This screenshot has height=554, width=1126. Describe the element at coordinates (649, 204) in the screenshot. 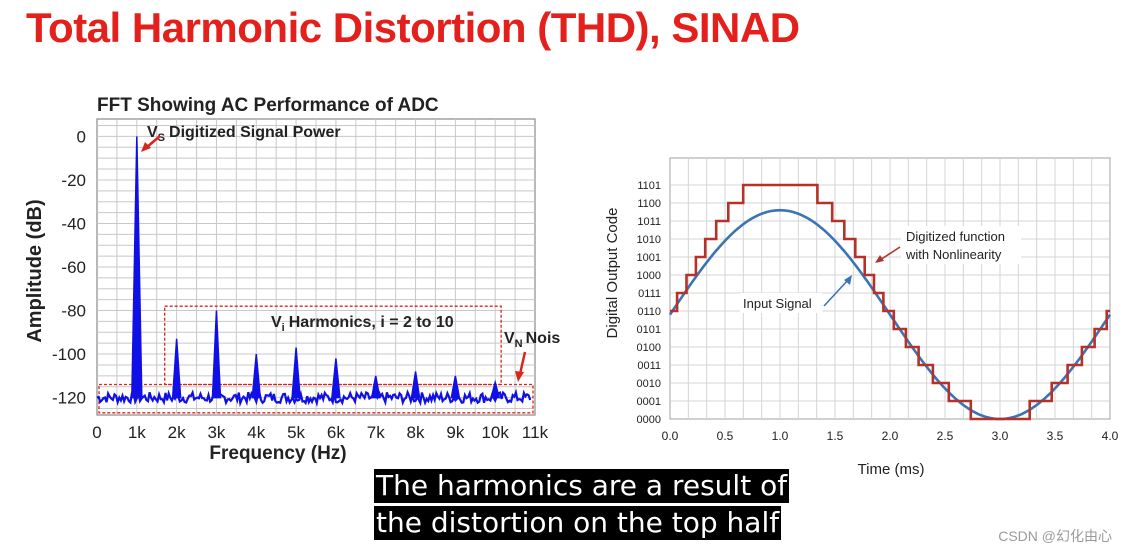

I see `digitized-y-tick: 1100` at that location.